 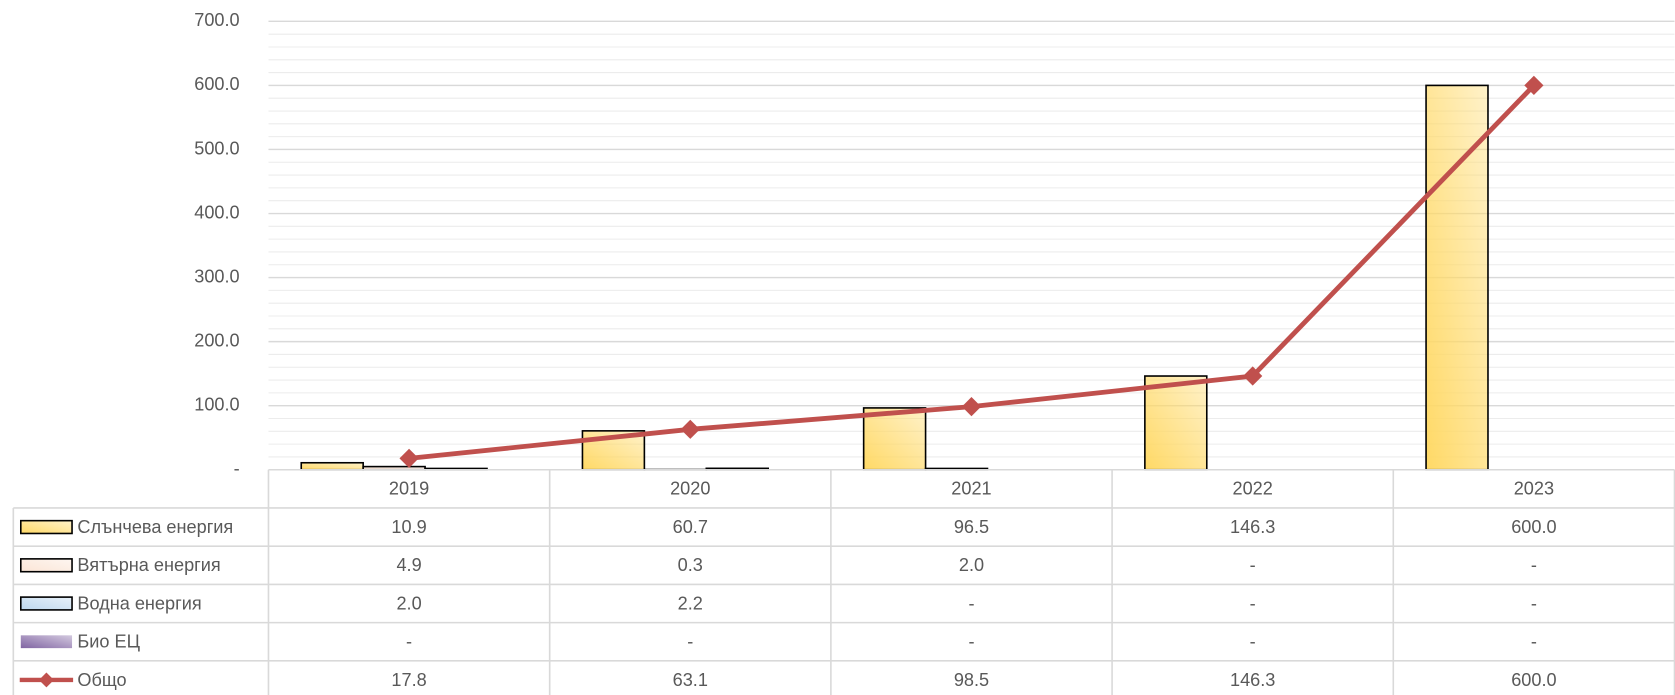 What do you see at coordinates (690, 489) in the screenshot?
I see `x-tick-label: 2020` at bounding box center [690, 489].